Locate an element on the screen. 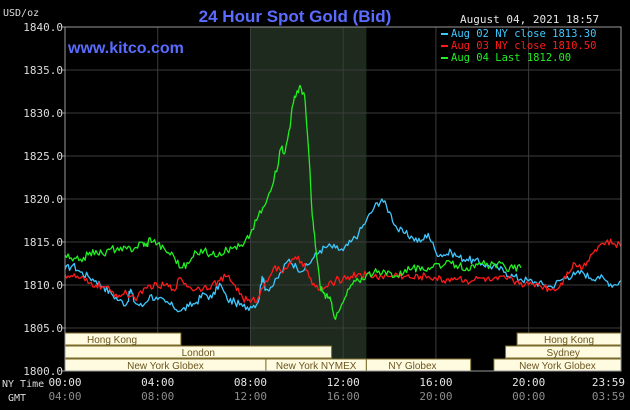 The width and height of the screenshot is (630, 410). y-tick-label: 1820.0 is located at coordinates (43, 199).